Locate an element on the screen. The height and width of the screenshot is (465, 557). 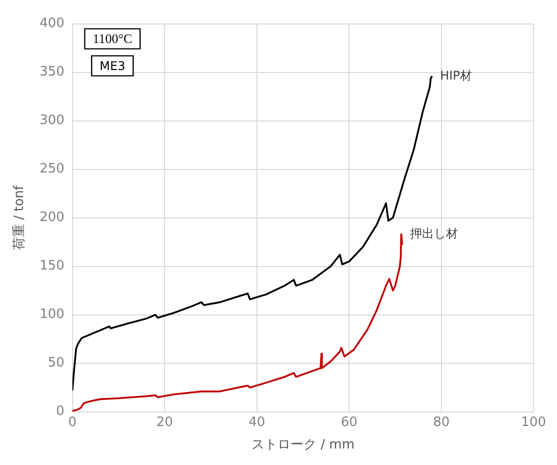
y-tick-label: 0 is located at coordinates (60, 412).